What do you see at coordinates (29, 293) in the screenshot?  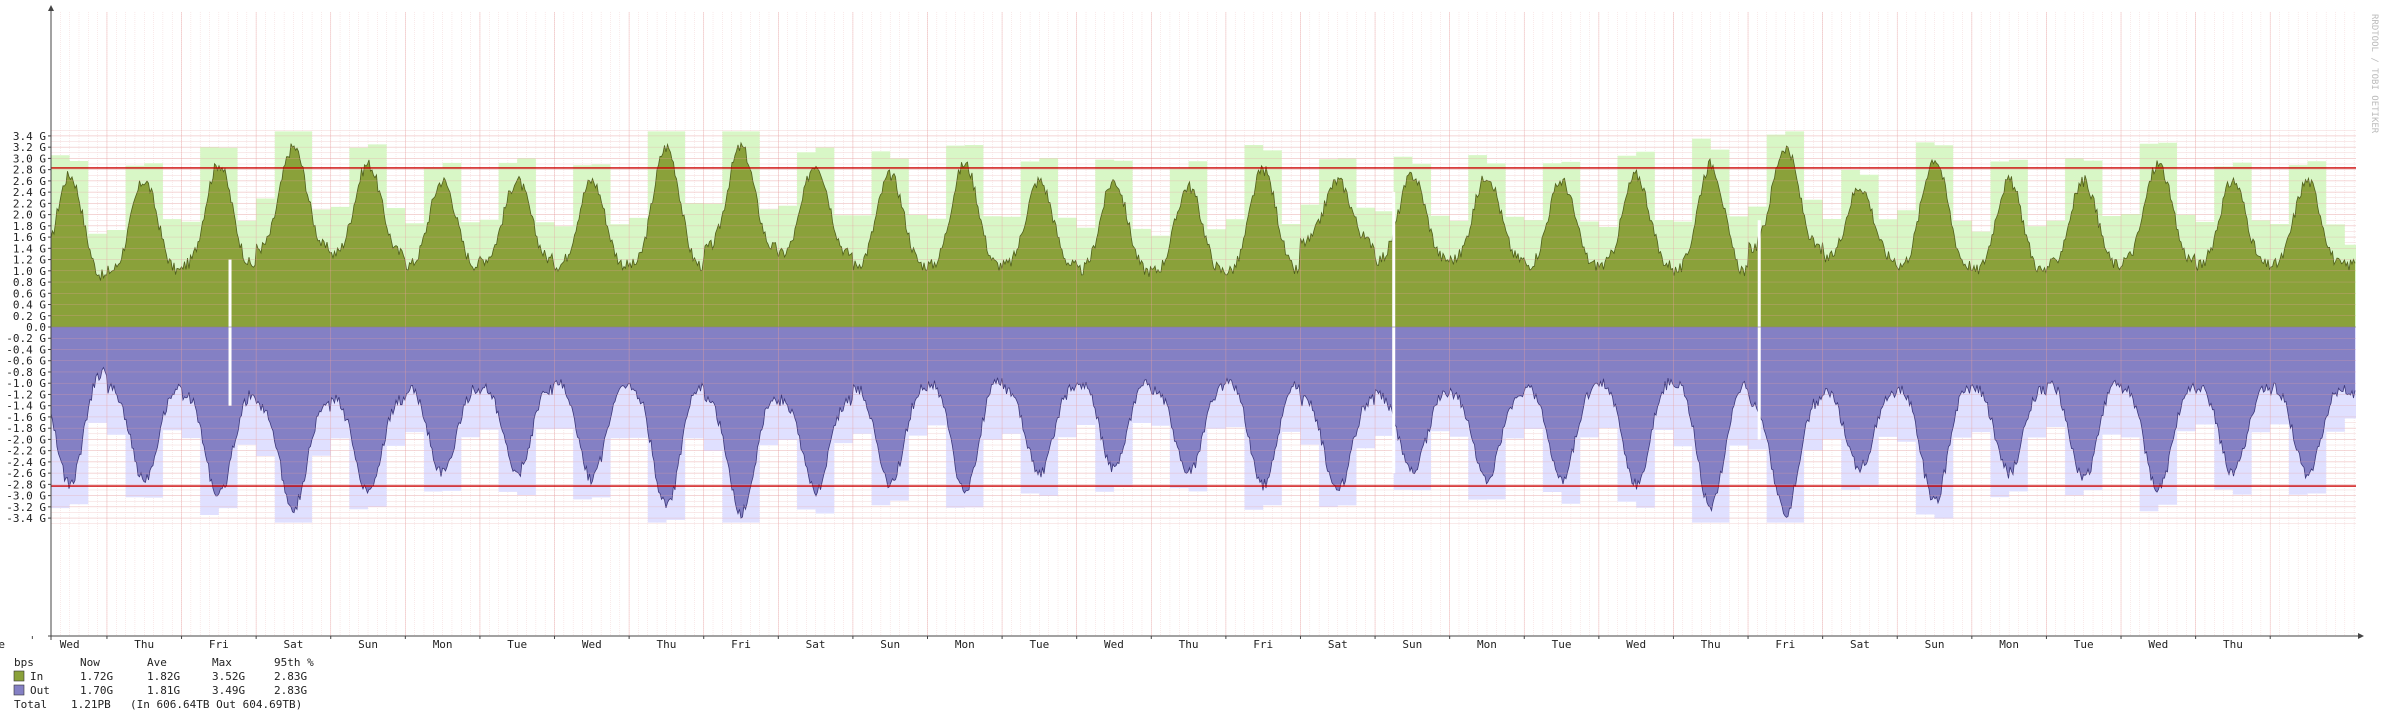 I see `y-tick-label: 0.6 G` at bounding box center [29, 293].